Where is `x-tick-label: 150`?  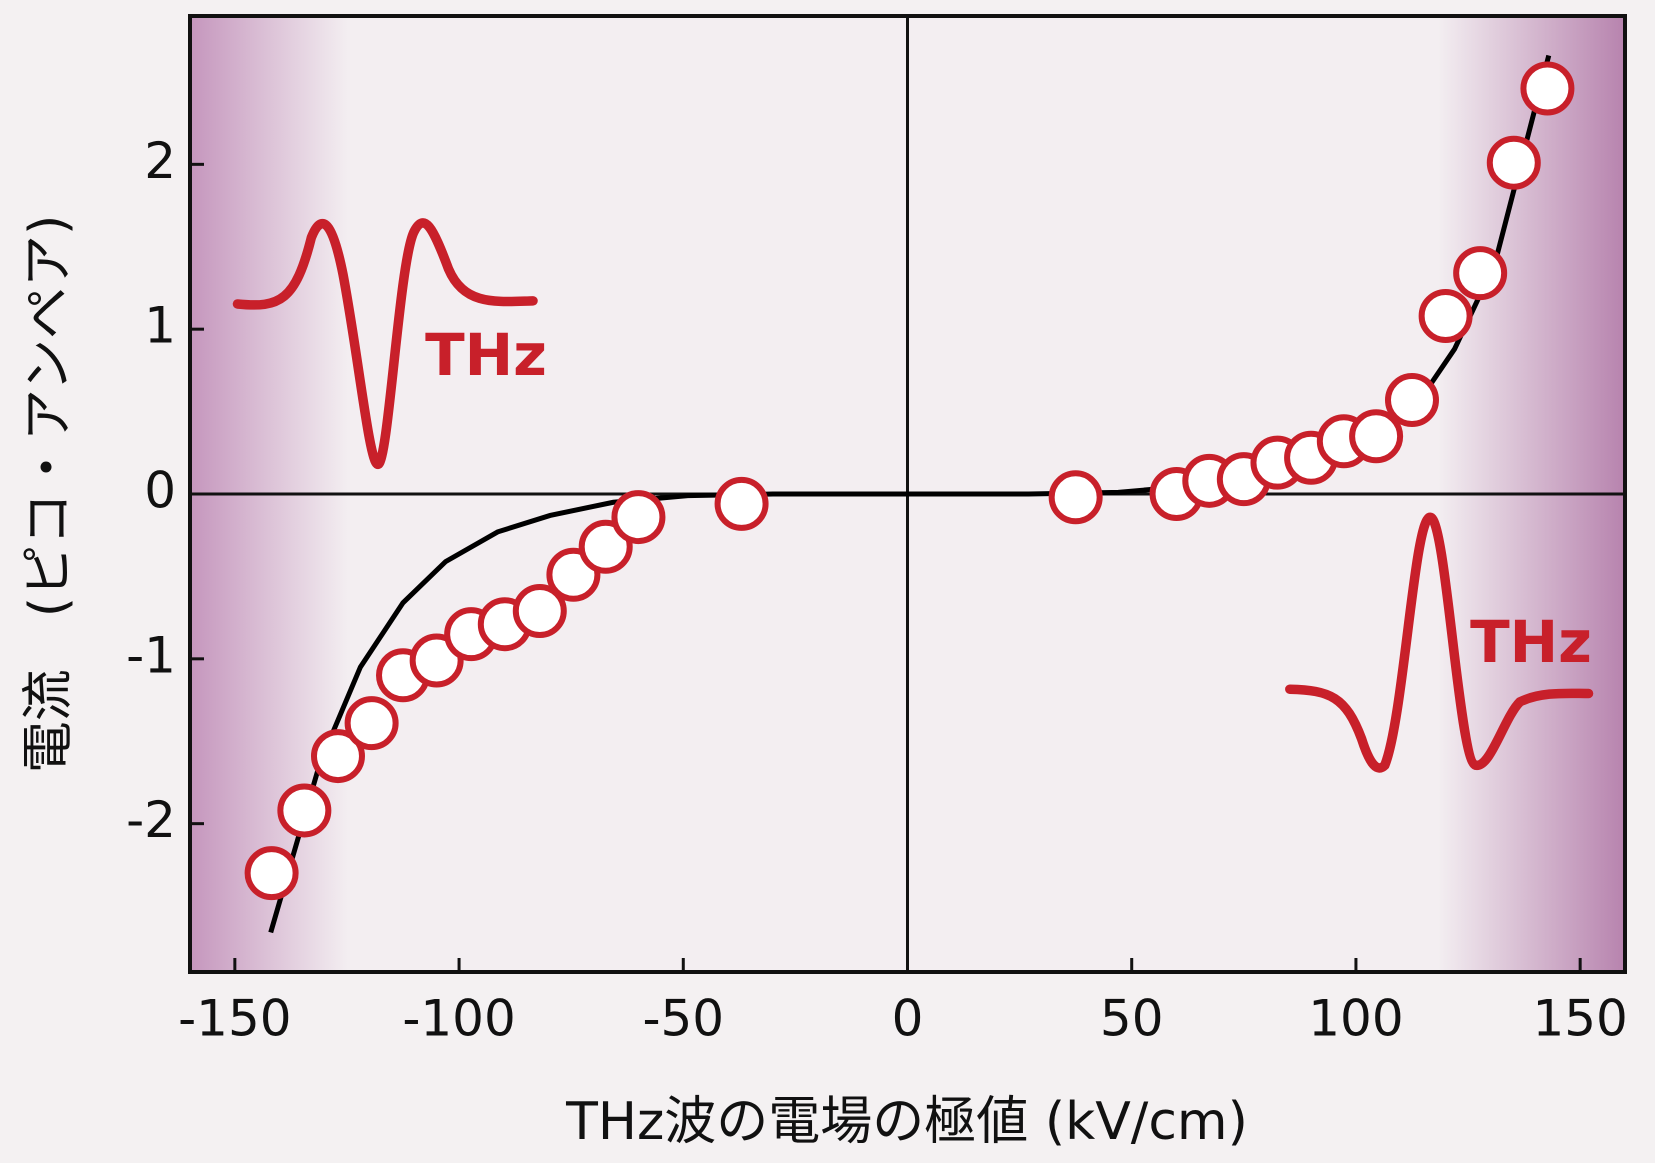 x-tick-label: 150 is located at coordinates (1579, 1019).